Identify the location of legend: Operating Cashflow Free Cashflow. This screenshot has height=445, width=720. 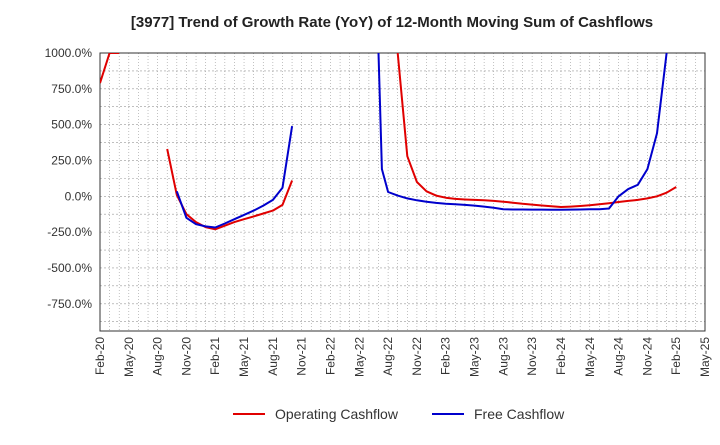
(399, 414).